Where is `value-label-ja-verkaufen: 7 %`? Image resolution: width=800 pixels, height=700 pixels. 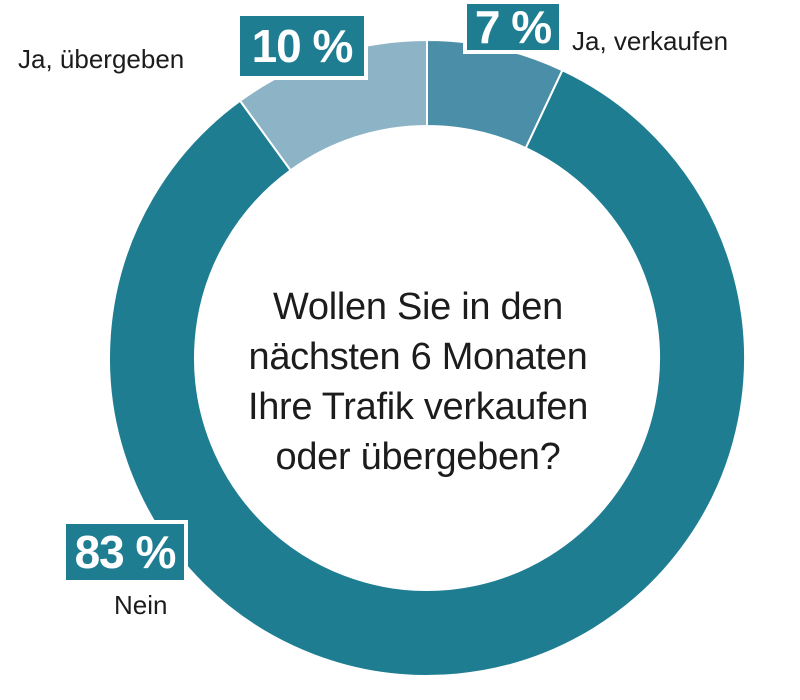 value-label-ja-verkaufen: 7 % is located at coordinates (513, 27).